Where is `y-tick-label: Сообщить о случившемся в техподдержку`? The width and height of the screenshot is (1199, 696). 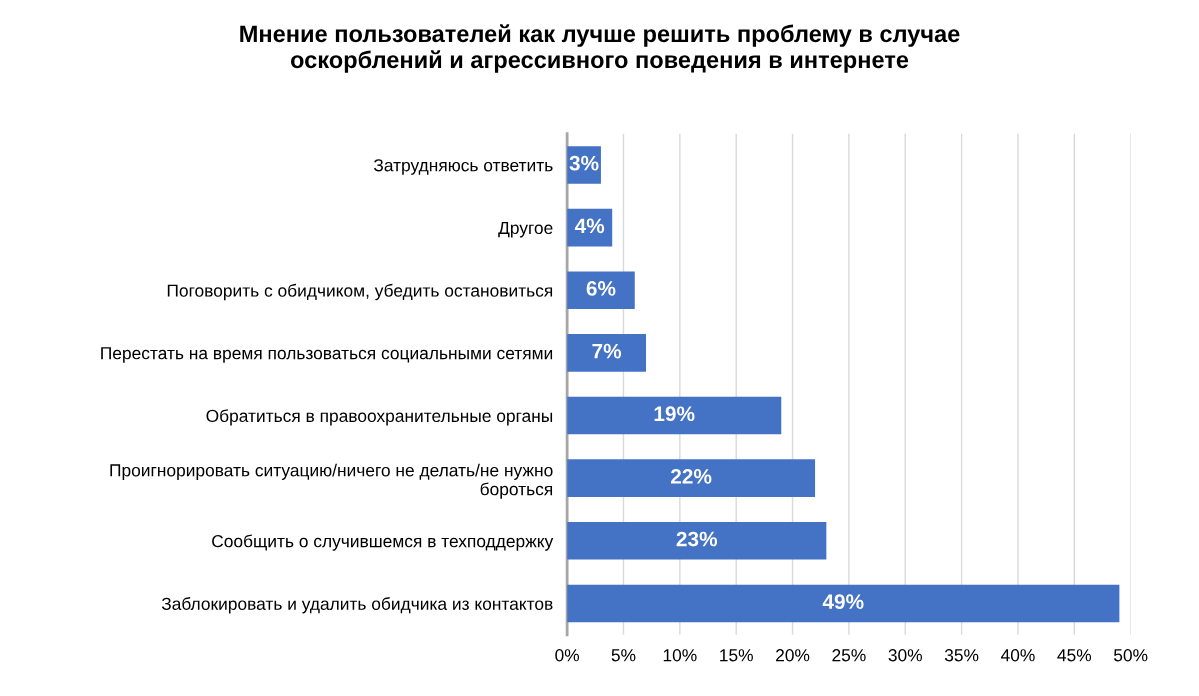
y-tick-label: Сообщить о случившемся в техподдержку is located at coordinates (383, 542).